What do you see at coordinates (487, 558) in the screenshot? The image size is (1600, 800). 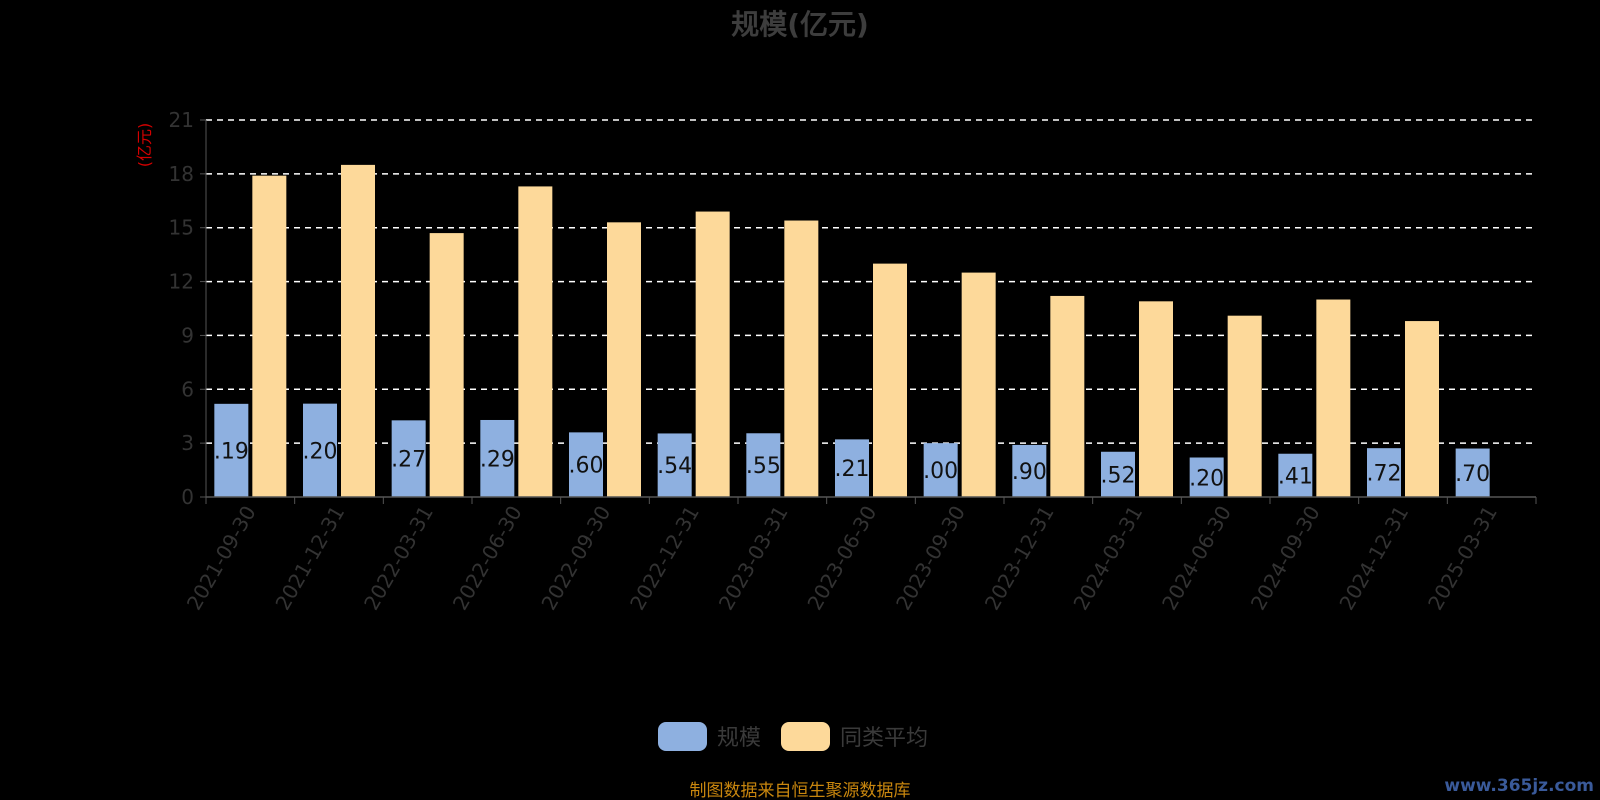 I see `x-tick-label: 2022-06-30` at bounding box center [487, 558].